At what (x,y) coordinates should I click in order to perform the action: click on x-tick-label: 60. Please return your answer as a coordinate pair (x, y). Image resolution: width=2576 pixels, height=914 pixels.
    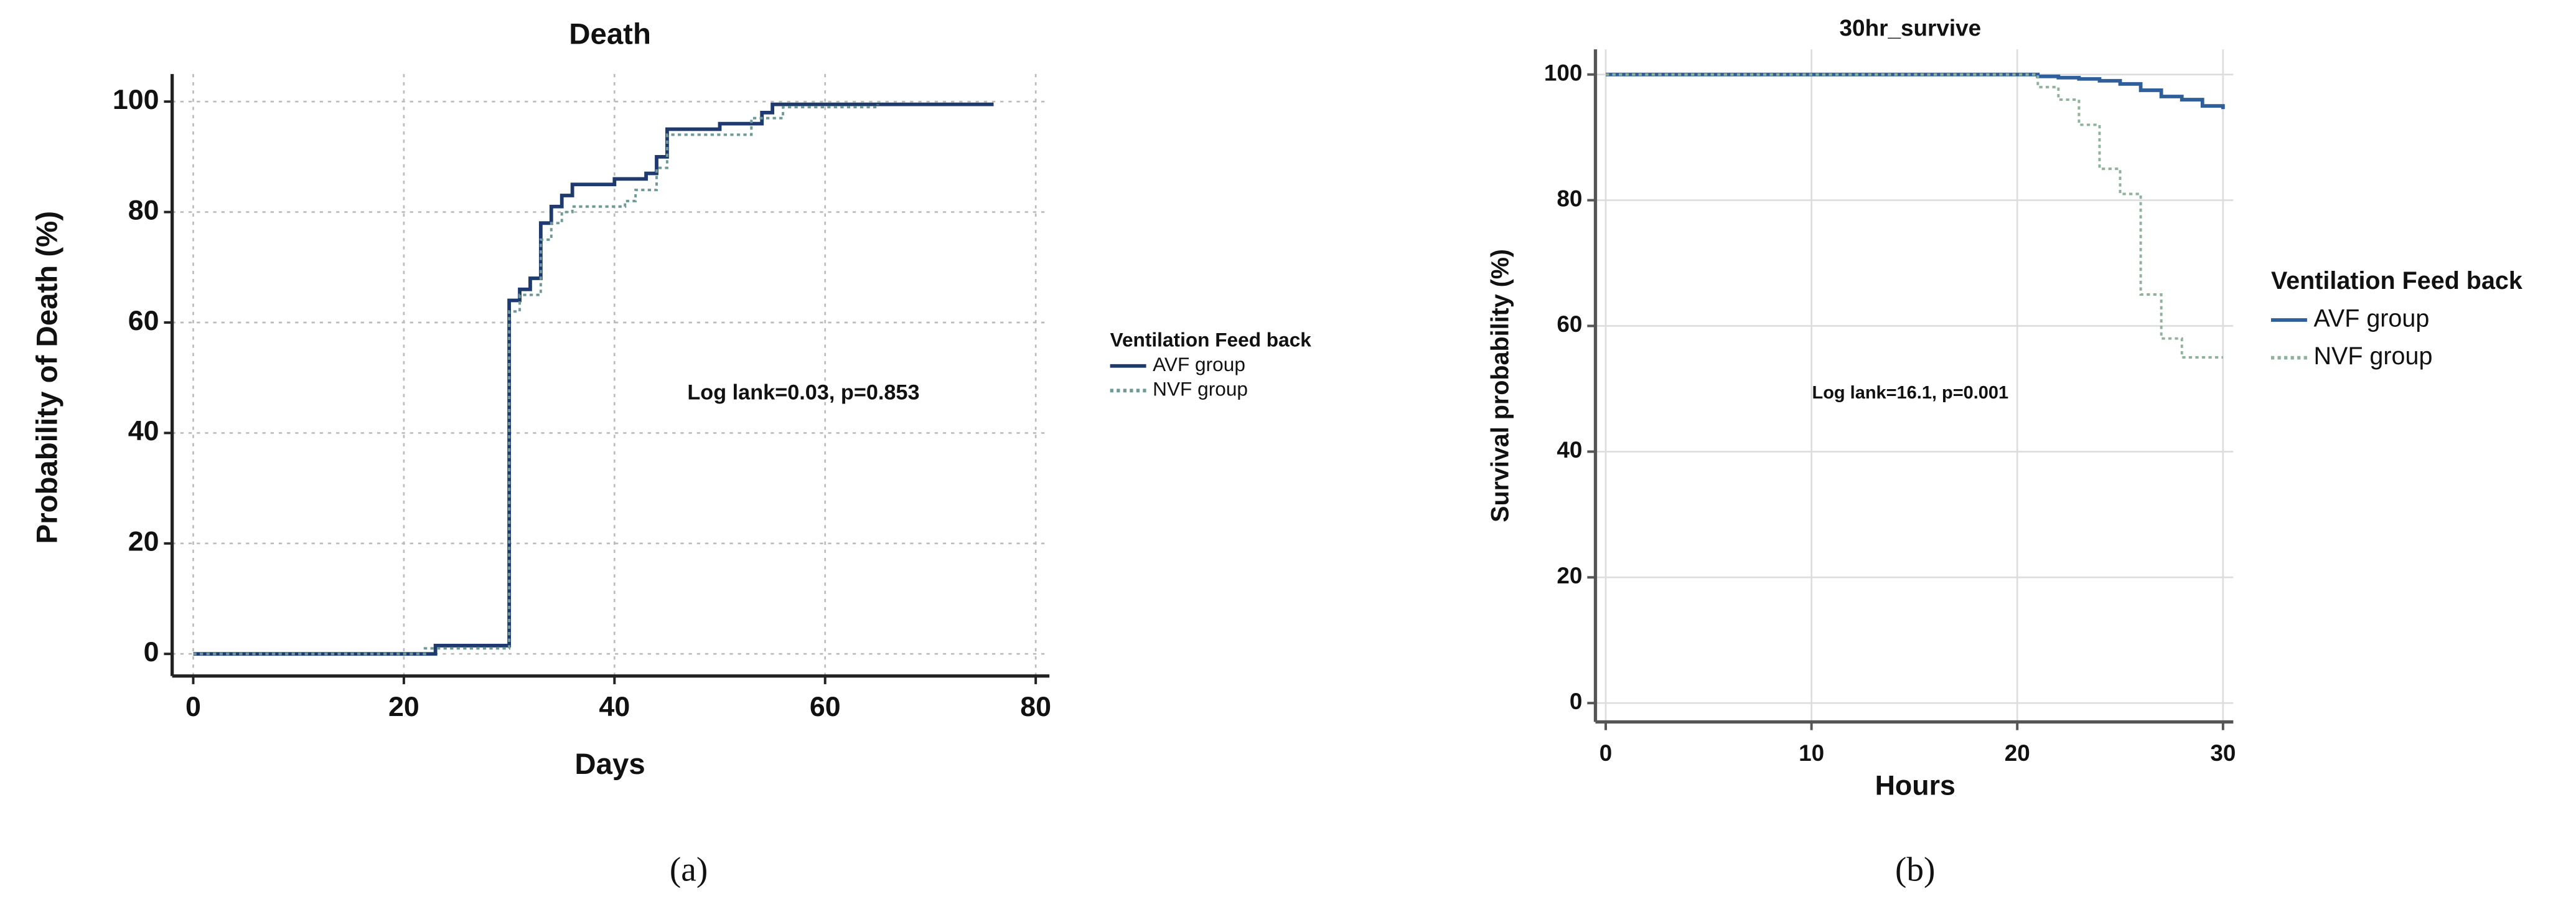
    Looking at the image, I should click on (825, 706).